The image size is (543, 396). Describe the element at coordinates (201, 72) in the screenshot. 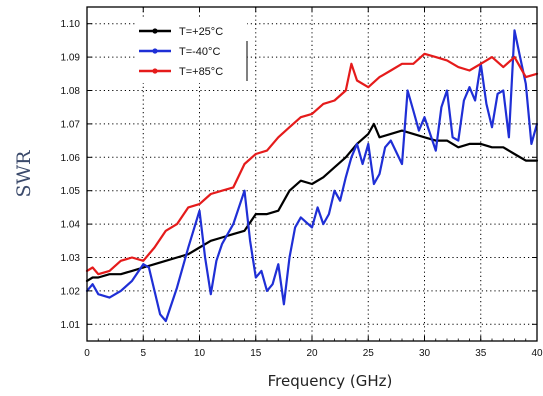

I see `legend-label: T=+85°C` at that location.